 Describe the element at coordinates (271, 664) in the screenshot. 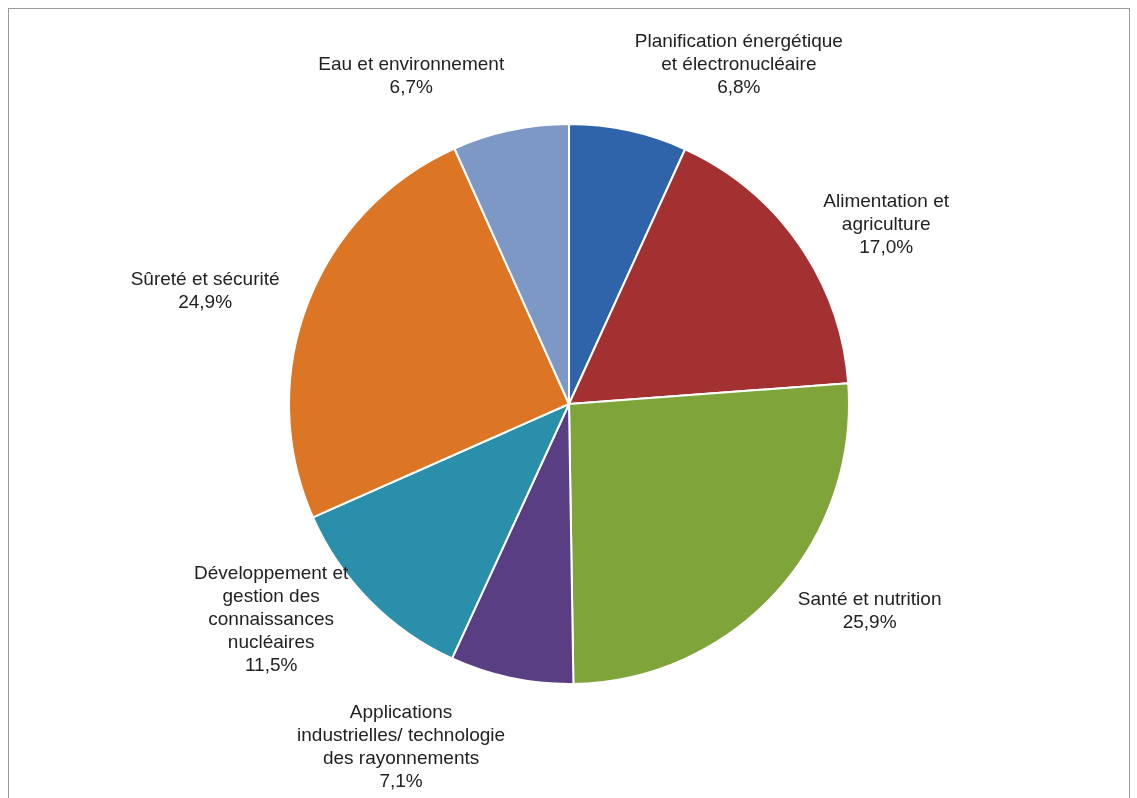

I see `data-label: 11,5%` at that location.